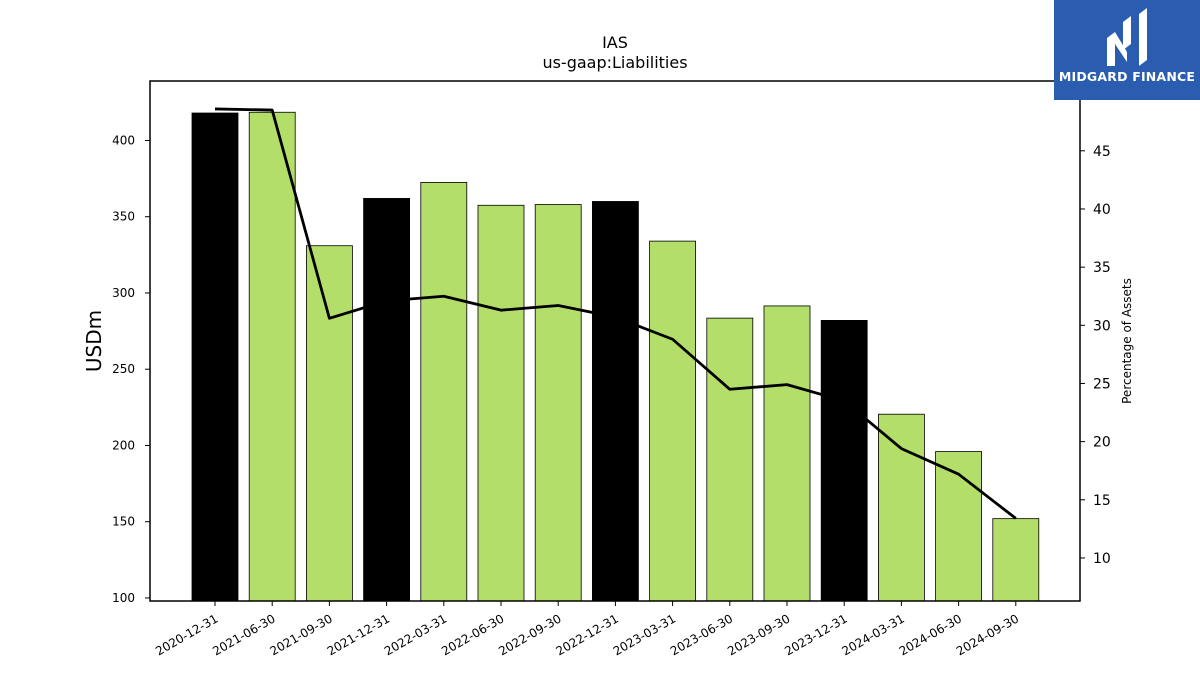  I want to click on x-tick-label-2021-12-31: 2021-12-31, so click(358, 634).